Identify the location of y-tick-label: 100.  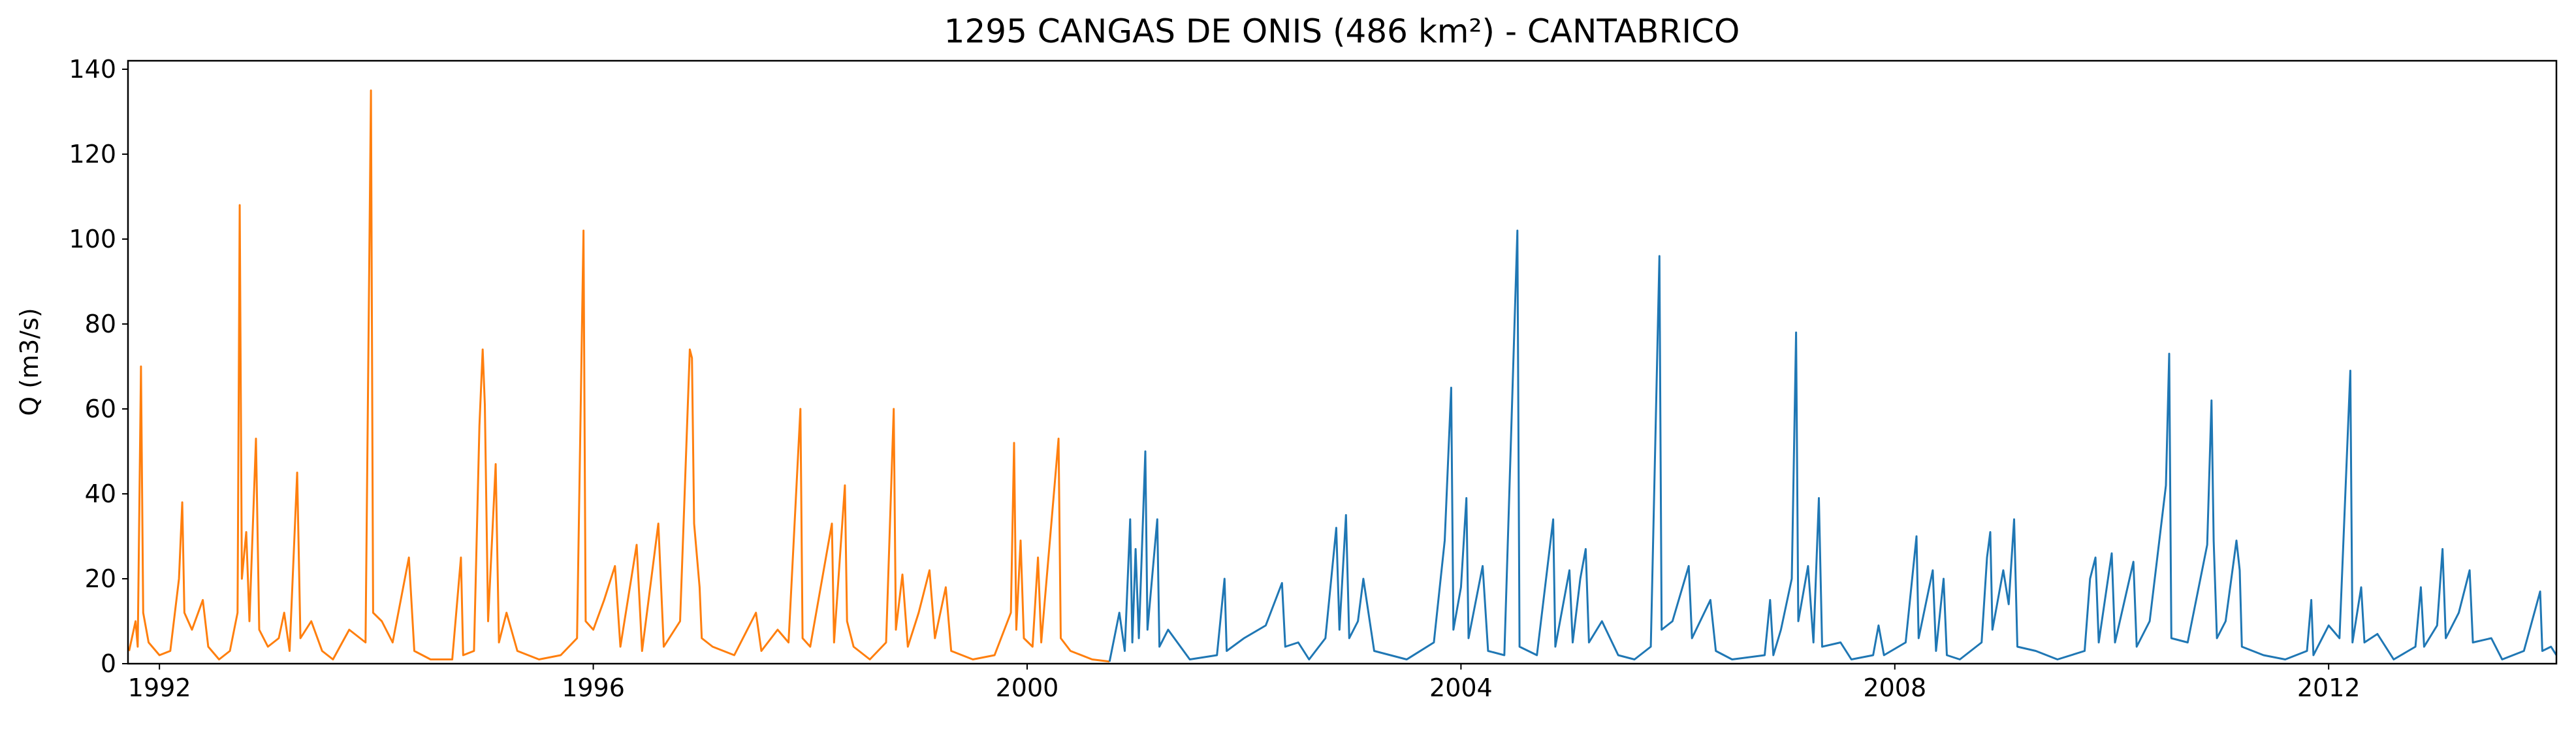
(93, 239).